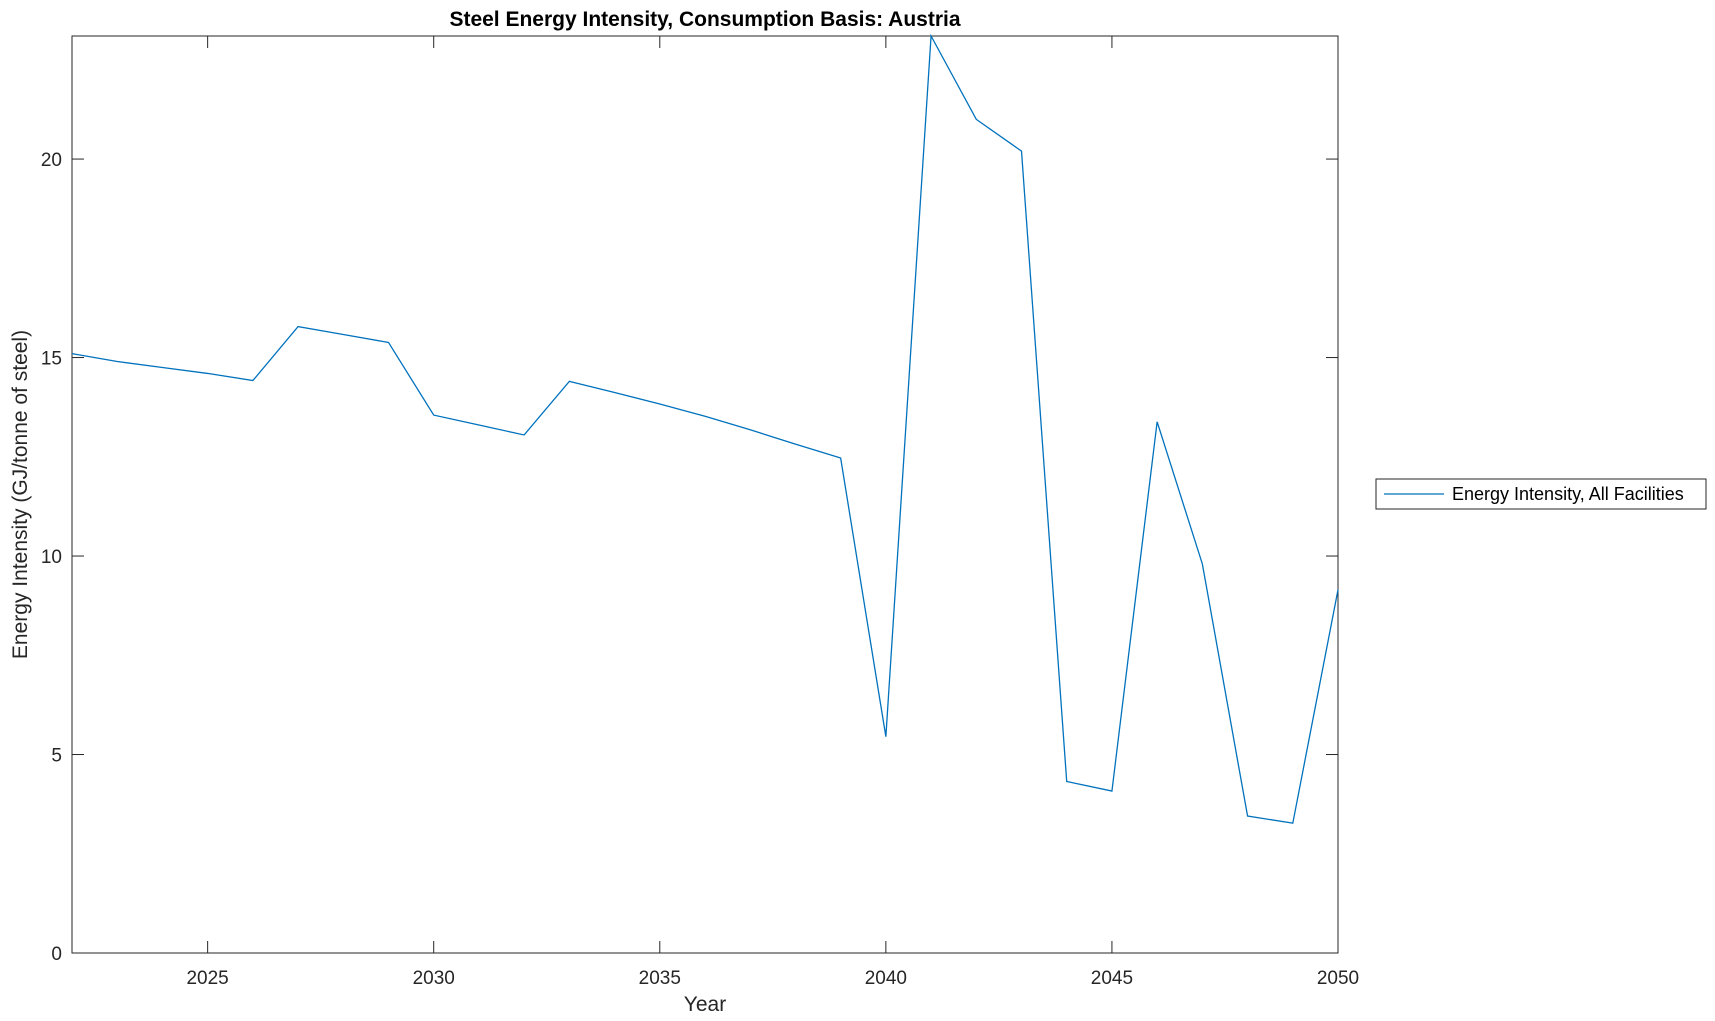 The width and height of the screenshot is (1715, 1021). What do you see at coordinates (56, 756) in the screenshot?
I see `y-tick-label: 5` at bounding box center [56, 756].